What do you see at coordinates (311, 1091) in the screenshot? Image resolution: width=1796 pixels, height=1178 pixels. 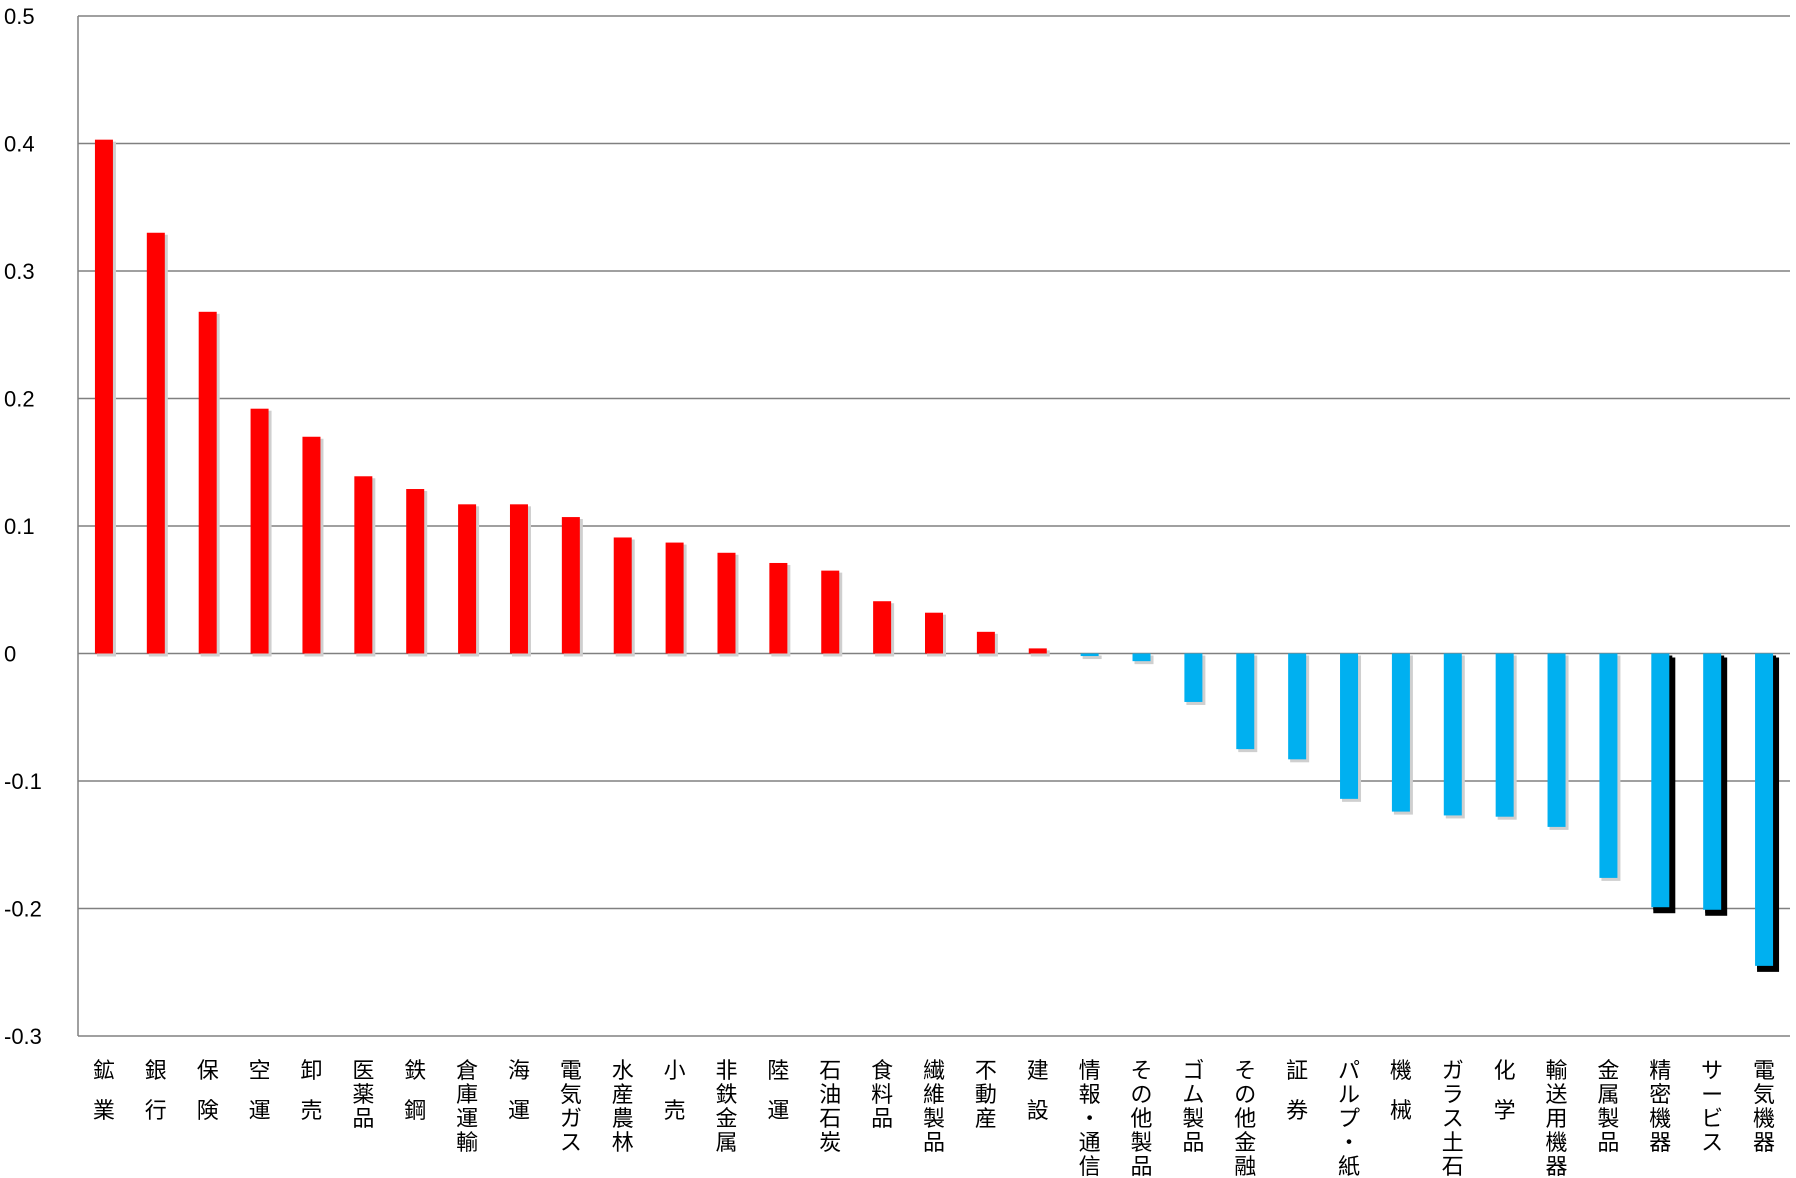 I see `x-category-label: 卸売` at bounding box center [311, 1091].